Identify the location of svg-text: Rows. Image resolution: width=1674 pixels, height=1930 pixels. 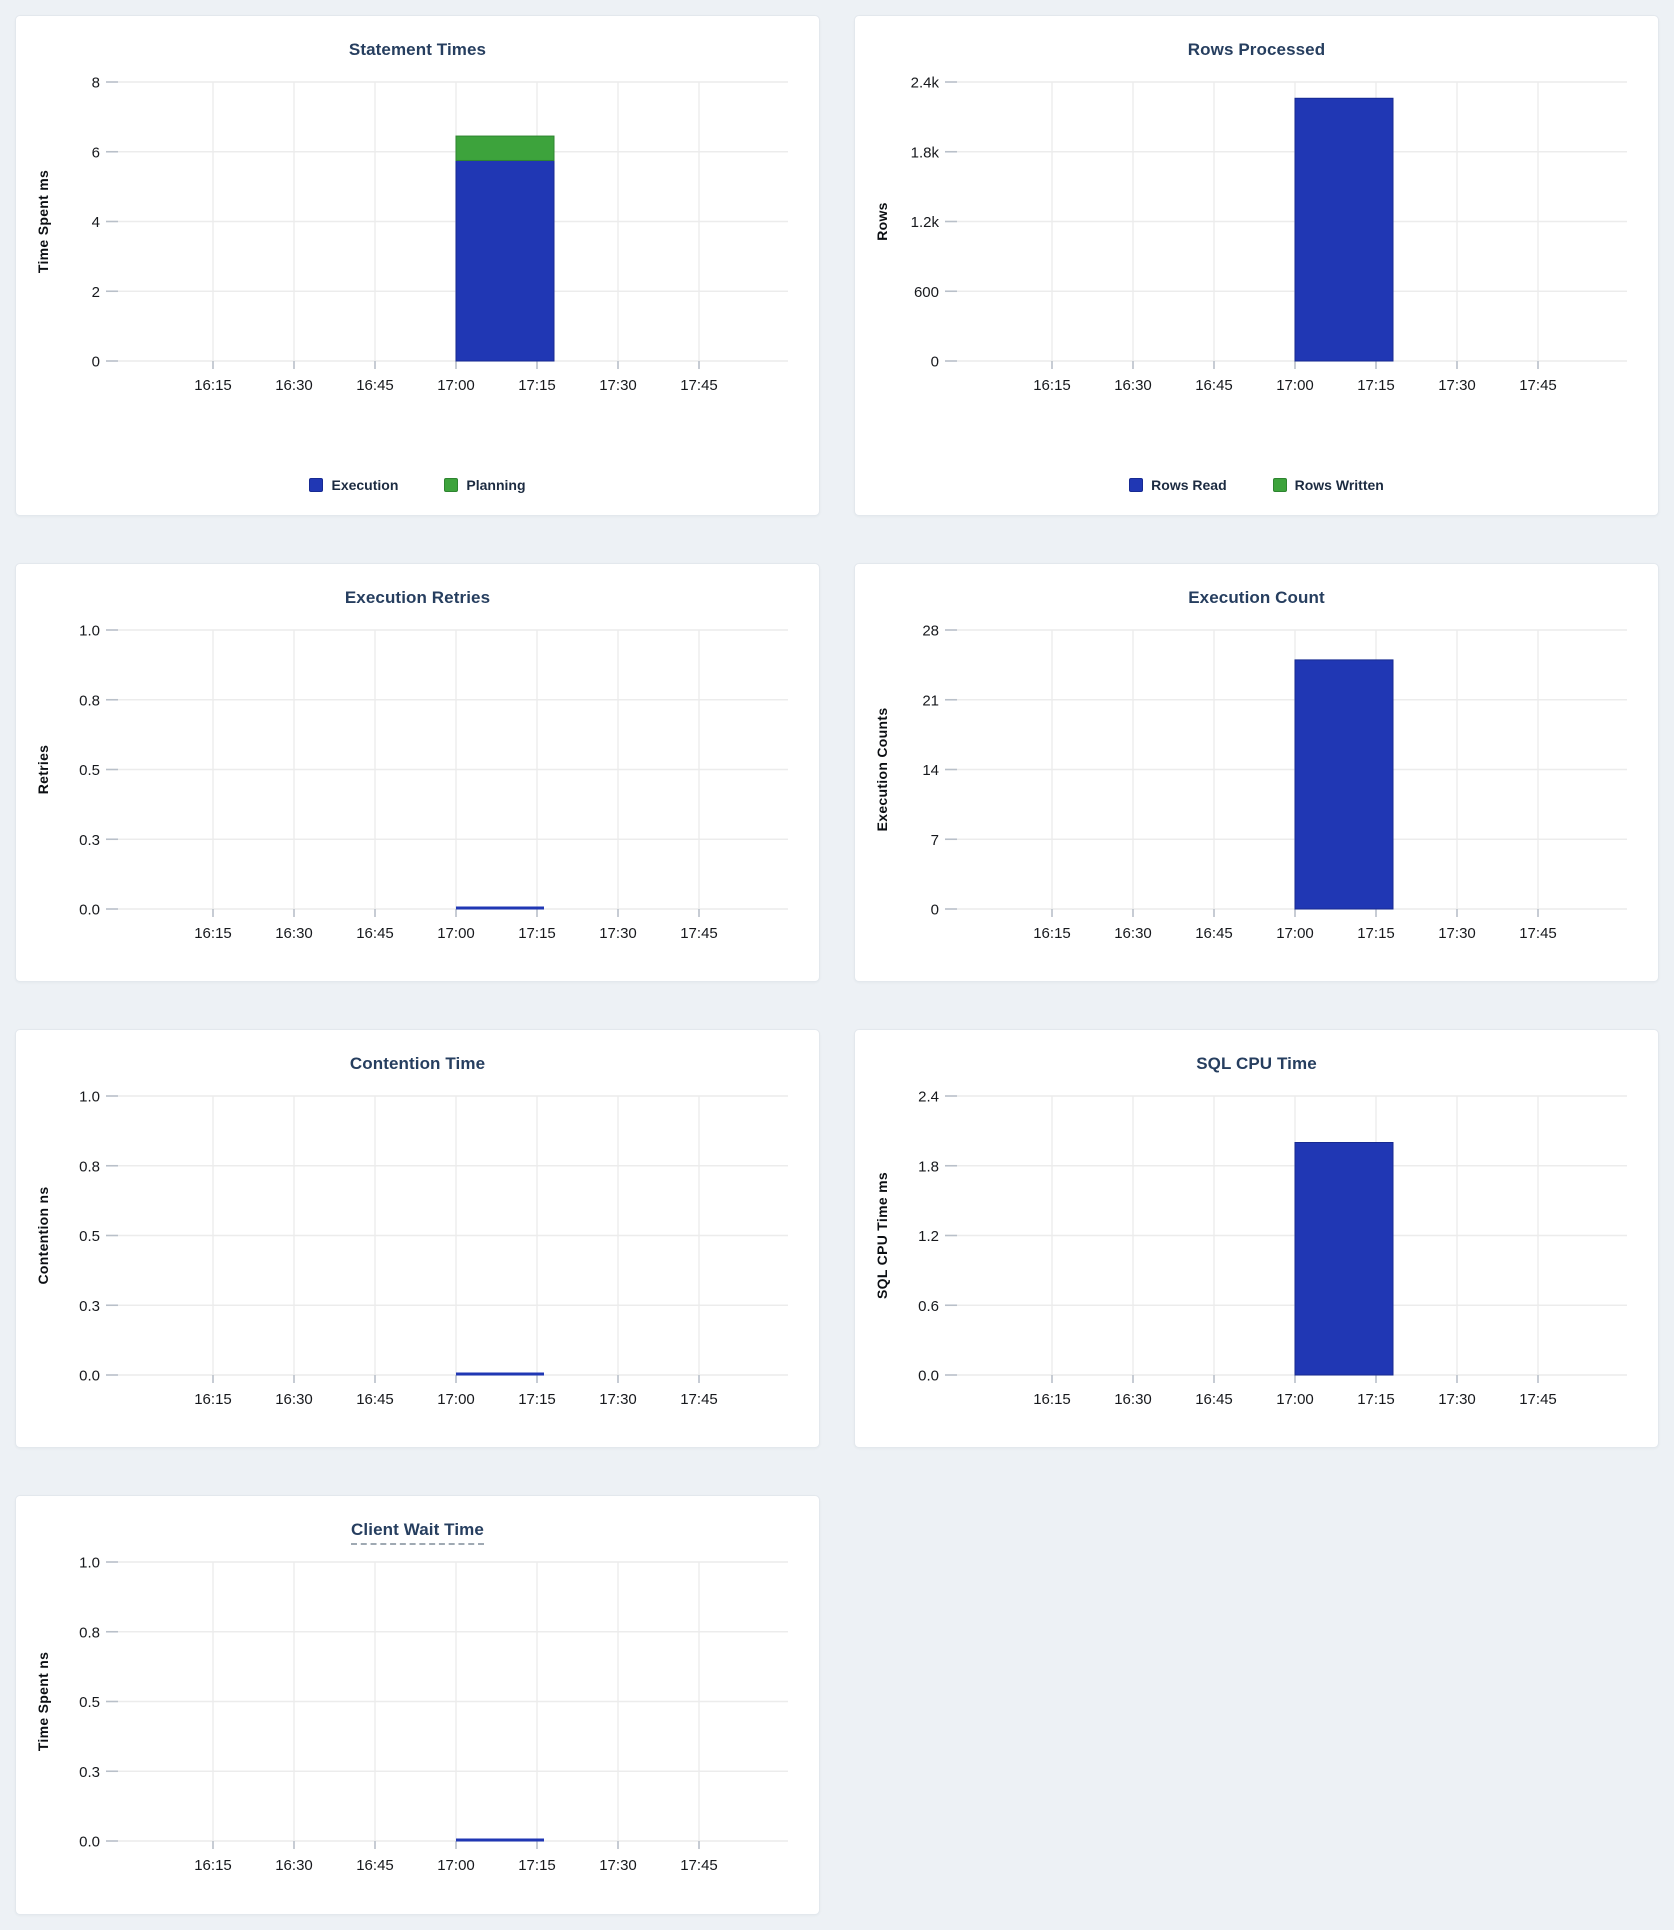
(882, 221).